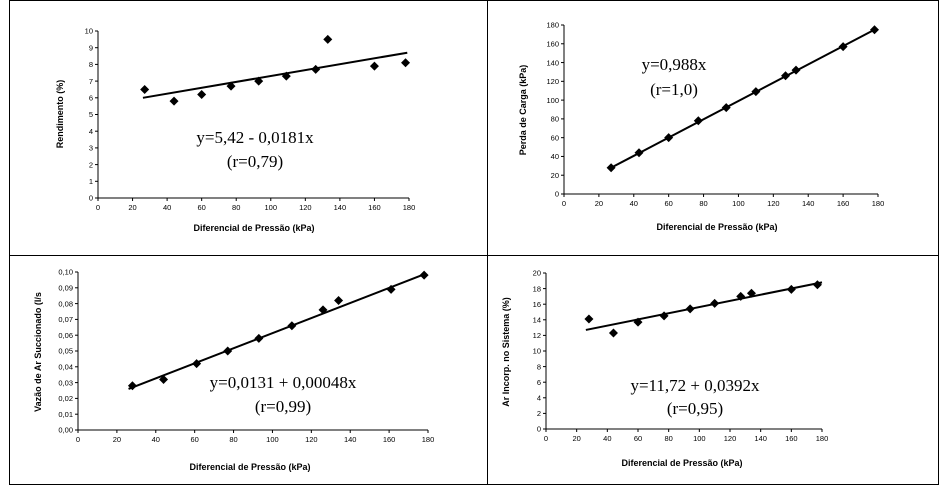  What do you see at coordinates (255, 161) in the screenshot?
I see `correlation-coefficient: (r=0,79)` at bounding box center [255, 161].